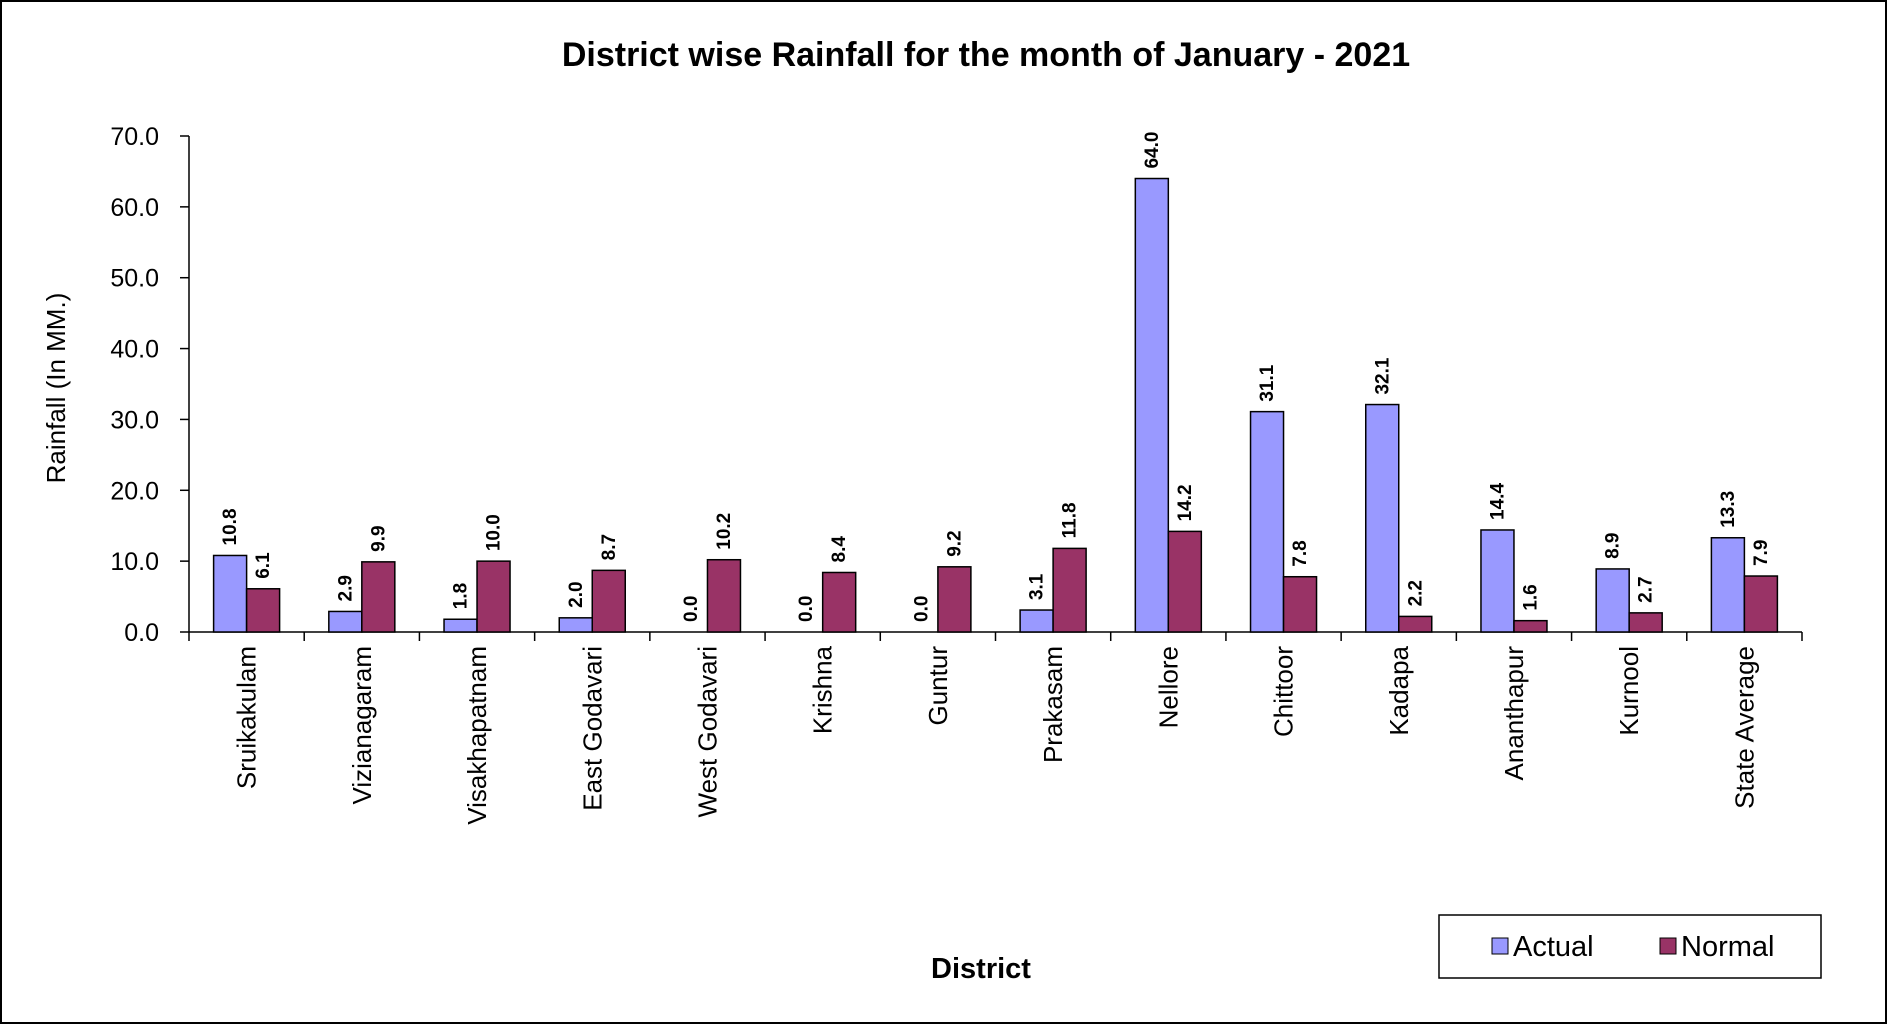 The image size is (1887, 1024). I want to click on legend-swatch-normal, so click(1668, 946).